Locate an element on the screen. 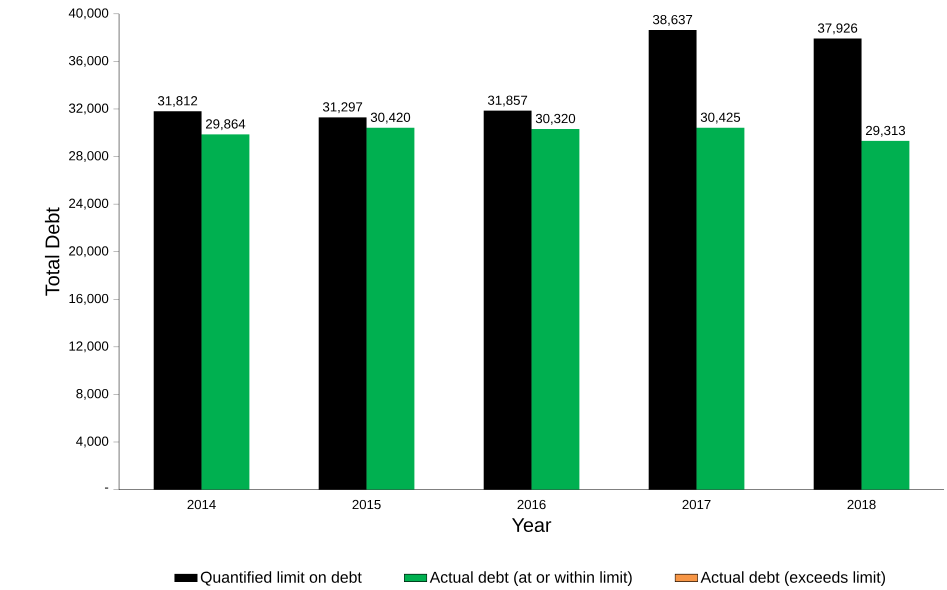  data-label: 31,812 is located at coordinates (178, 102).